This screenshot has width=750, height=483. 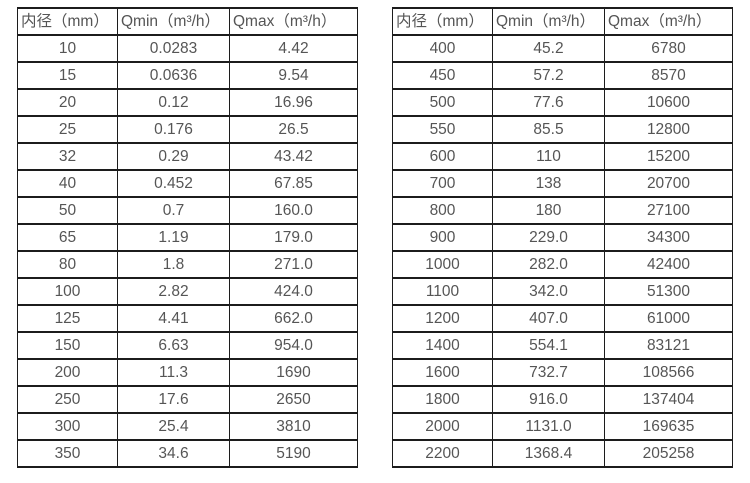 I want to click on qmin-cell: 180, so click(x=548, y=210).